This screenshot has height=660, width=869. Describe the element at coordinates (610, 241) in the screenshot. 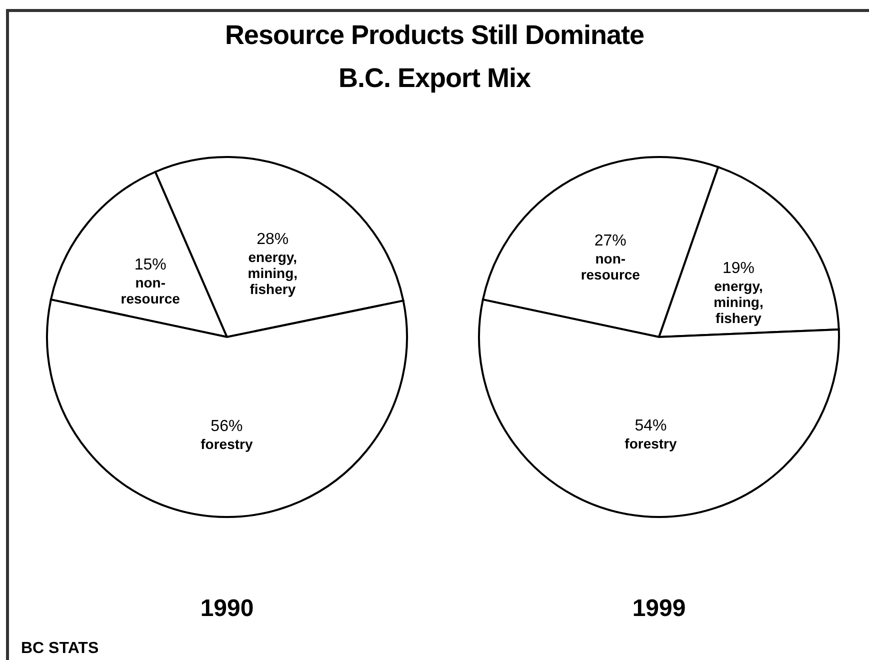

I see `data-label: 27%` at that location.